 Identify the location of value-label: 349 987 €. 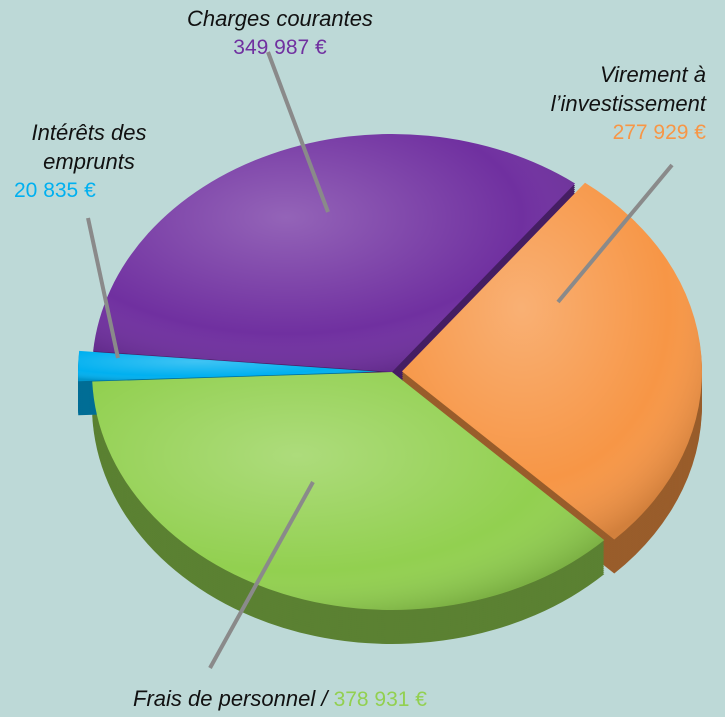
(280, 47).